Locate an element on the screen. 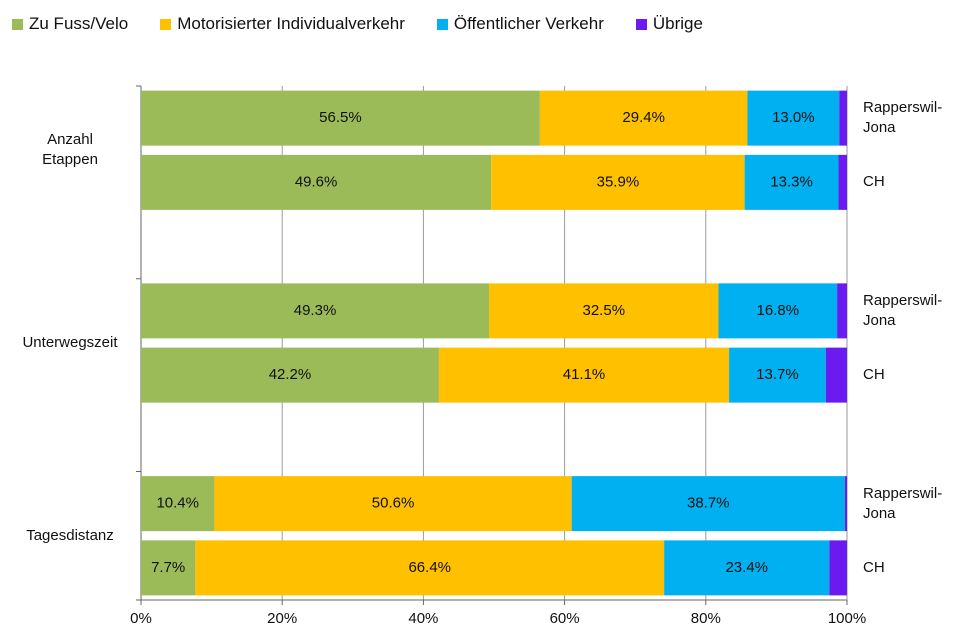 This screenshot has height=633, width=959. legend-item: Öffentlicher Verkehr is located at coordinates (520, 24).